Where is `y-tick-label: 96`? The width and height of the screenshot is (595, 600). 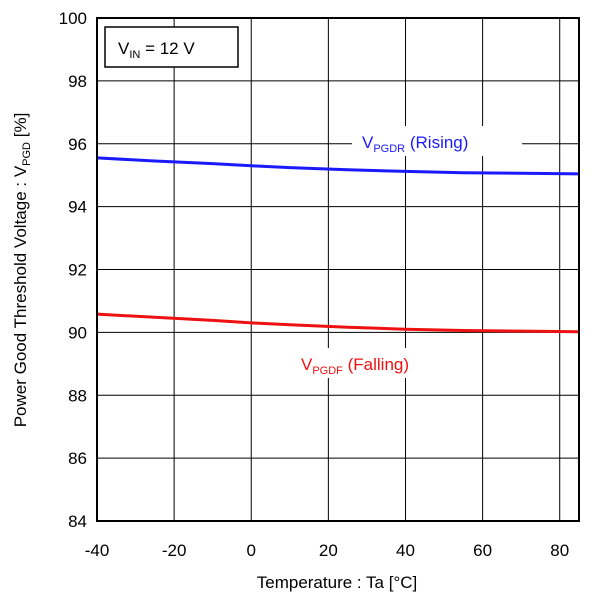 y-tick-label: 96 is located at coordinates (77, 144).